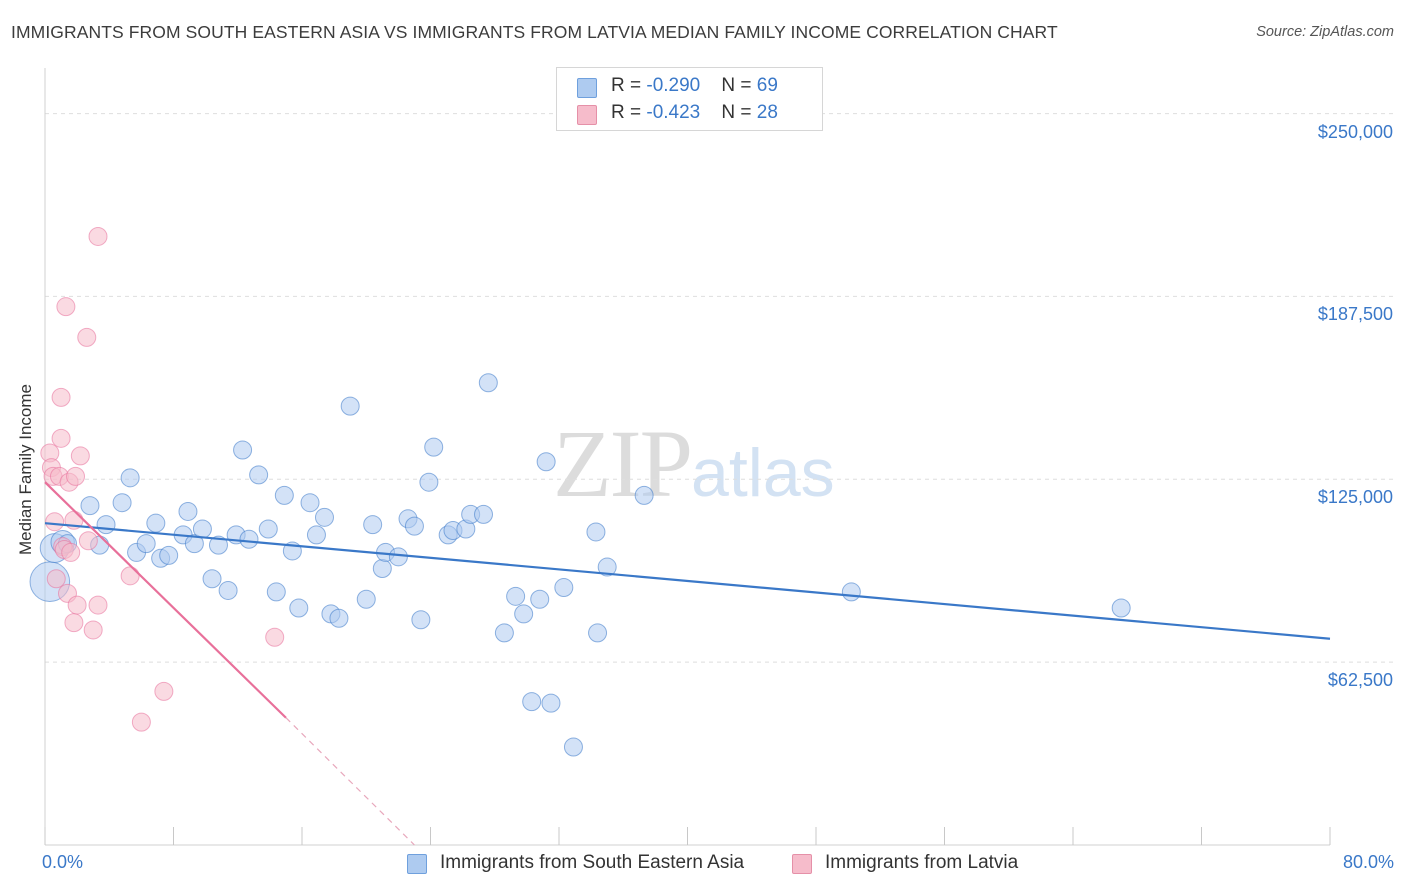 Image resolution: width=1406 pixels, height=892 pixels. Describe the element at coordinates (1360, 680) in the screenshot. I see `y-tick-label: $62,500` at that location.